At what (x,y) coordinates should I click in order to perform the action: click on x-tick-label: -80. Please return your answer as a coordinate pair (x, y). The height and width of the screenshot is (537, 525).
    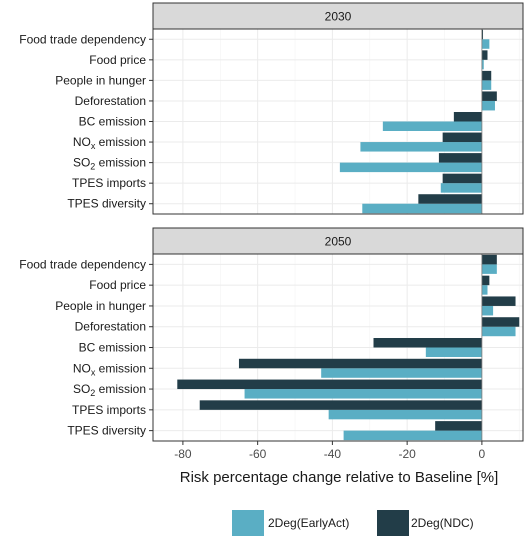
    Looking at the image, I should click on (183, 454).